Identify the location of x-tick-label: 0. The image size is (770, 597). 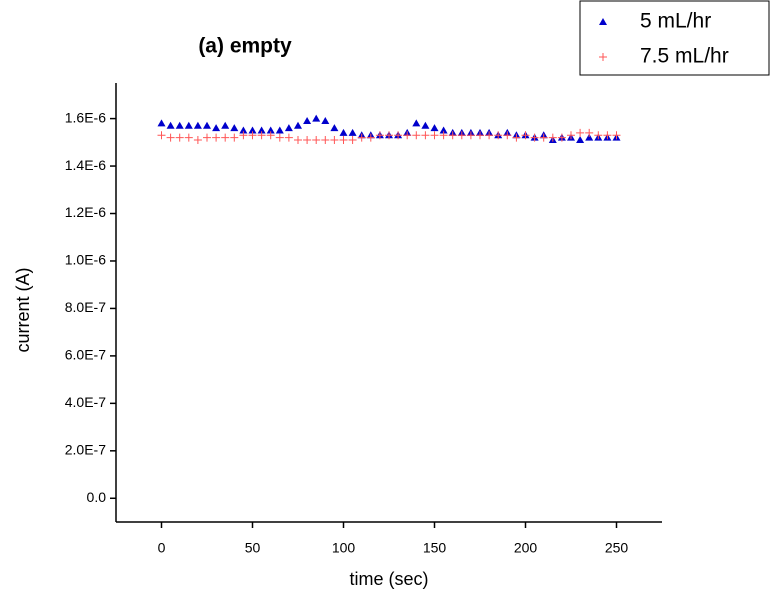
(162, 548).